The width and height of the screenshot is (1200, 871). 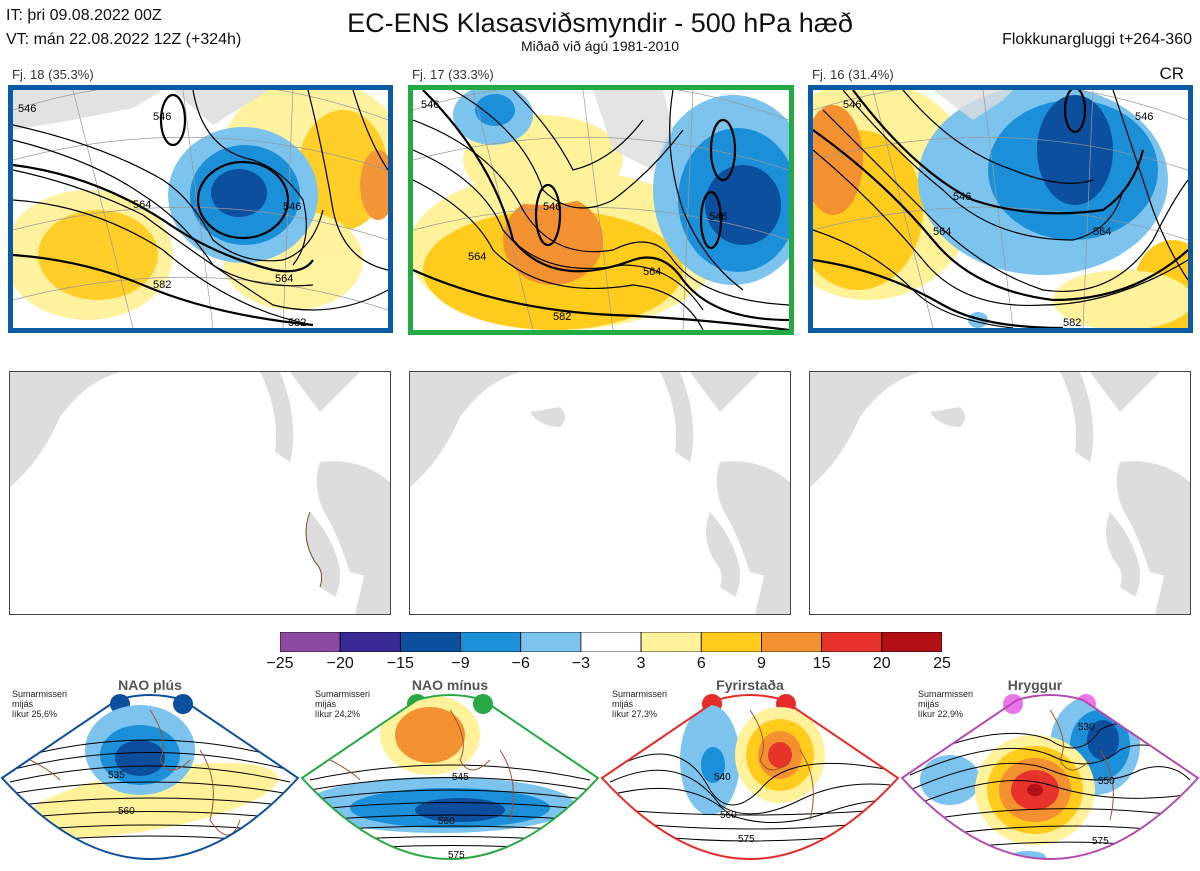 What do you see at coordinates (942, 663) in the screenshot?
I see `colorbar-tick-label: 25` at bounding box center [942, 663].